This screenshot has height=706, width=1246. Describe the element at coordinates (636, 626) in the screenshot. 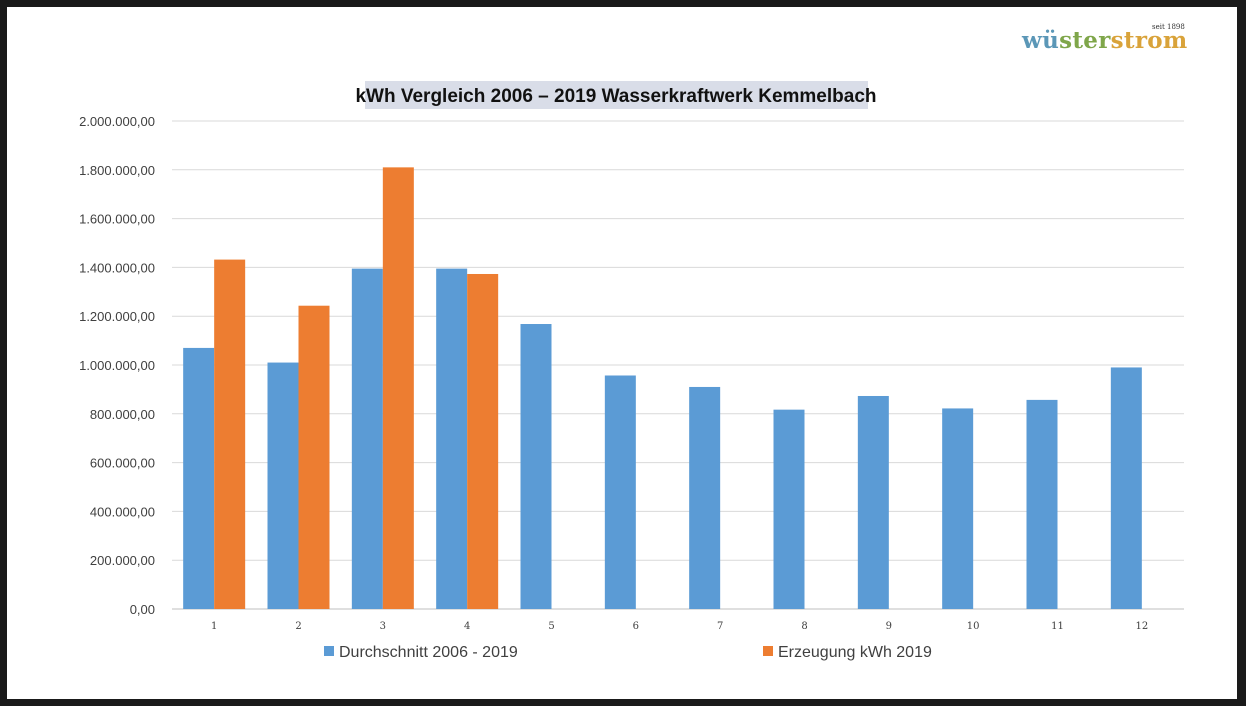

I see `x-tick-label: 6` at that location.